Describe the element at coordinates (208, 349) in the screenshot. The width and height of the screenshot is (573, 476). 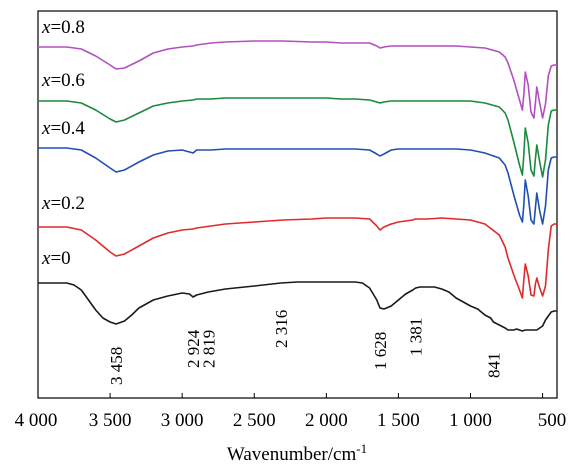
I see `peak-annotation: 2 819` at that location.